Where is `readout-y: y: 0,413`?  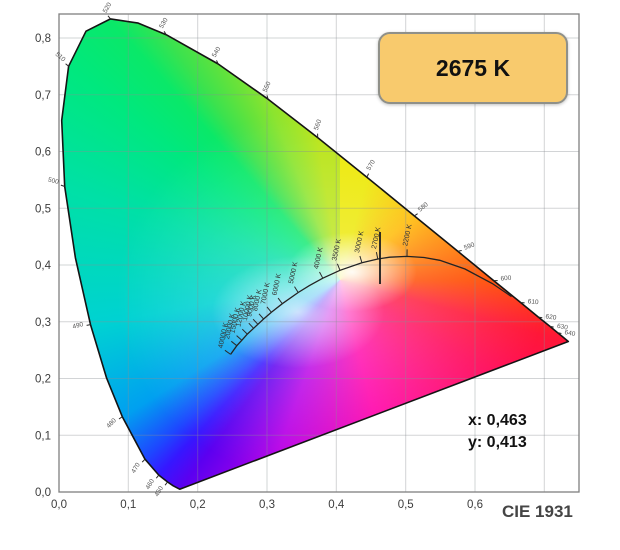 readout-y: y: 0,413 is located at coordinates (497, 442).